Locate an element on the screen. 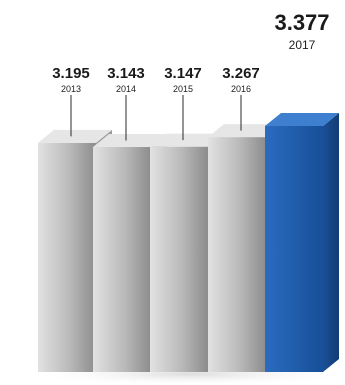 This screenshot has height=385, width=345. value-label-2016: 3.267 is located at coordinates (241, 73).